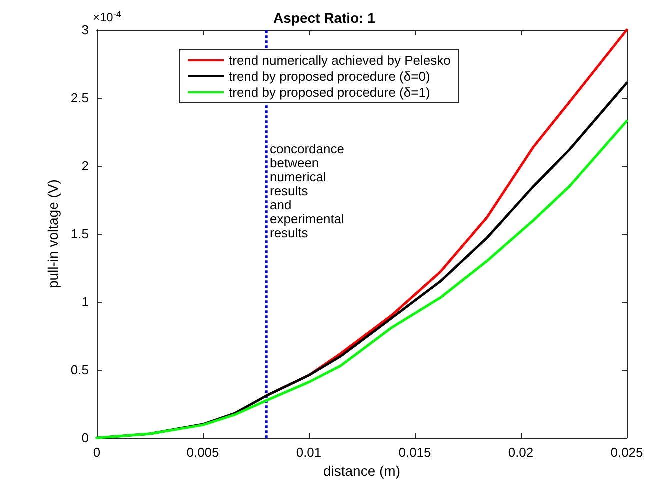 Image resolution: width=649 pixels, height=483 pixels. I want to click on x-tick-label: 0.01, so click(309, 452).